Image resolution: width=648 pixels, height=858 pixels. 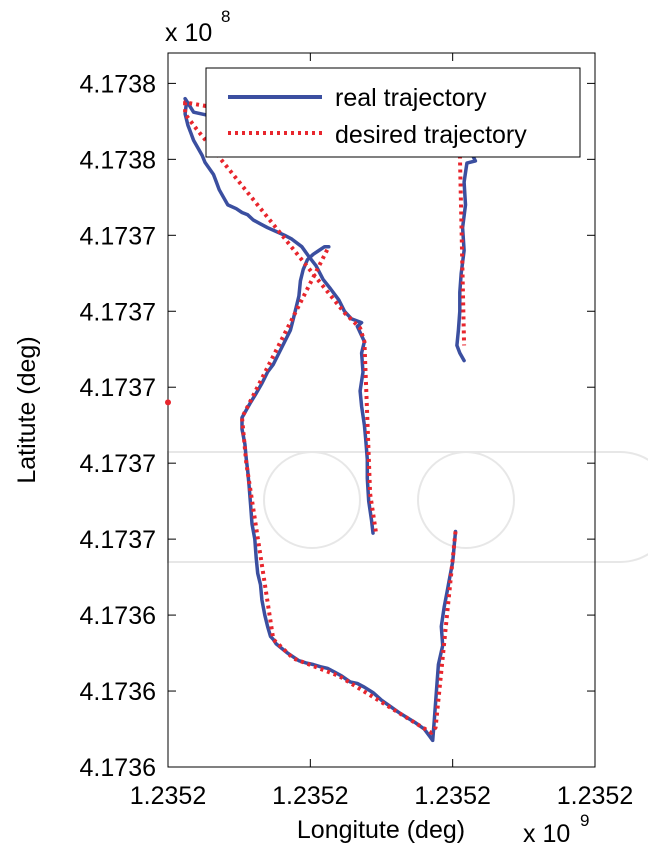 I want to click on x-multiplier: x 10 9, so click(x=556, y=829).